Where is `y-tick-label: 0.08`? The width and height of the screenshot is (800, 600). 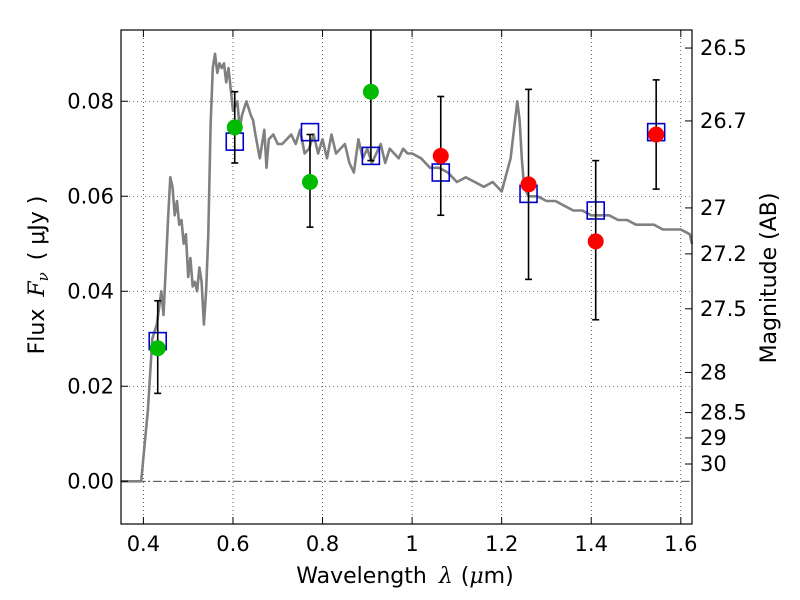 y-tick-label: 0.08 is located at coordinates (90, 101).